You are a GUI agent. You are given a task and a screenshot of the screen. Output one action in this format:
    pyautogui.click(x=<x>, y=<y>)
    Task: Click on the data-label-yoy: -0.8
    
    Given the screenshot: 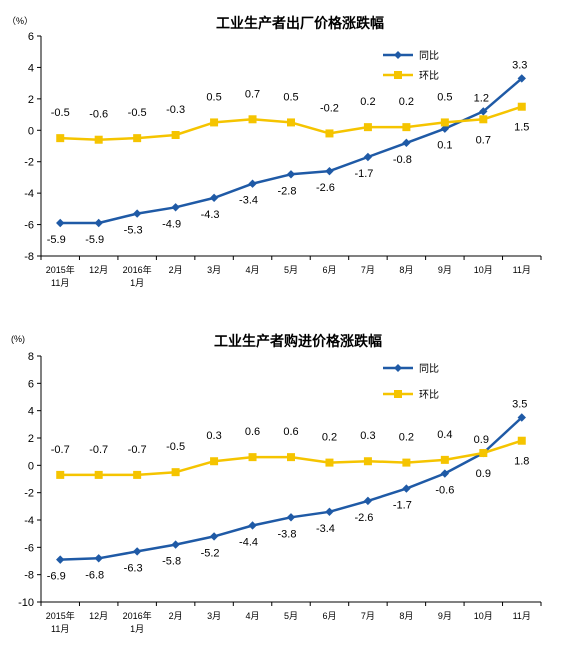 What is the action you would take?
    pyautogui.click(x=402, y=160)
    